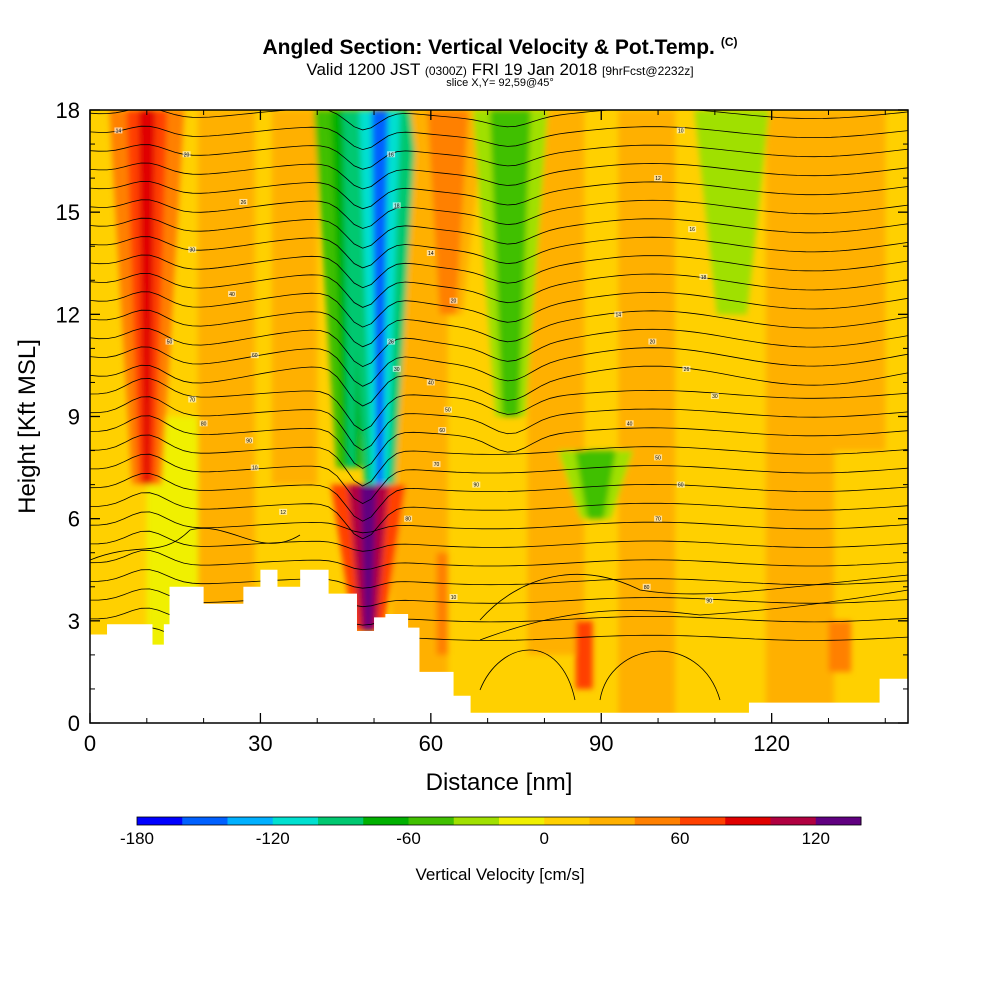 The image size is (1000, 1000). I want to click on x-tick-label: 30, so click(260, 743).